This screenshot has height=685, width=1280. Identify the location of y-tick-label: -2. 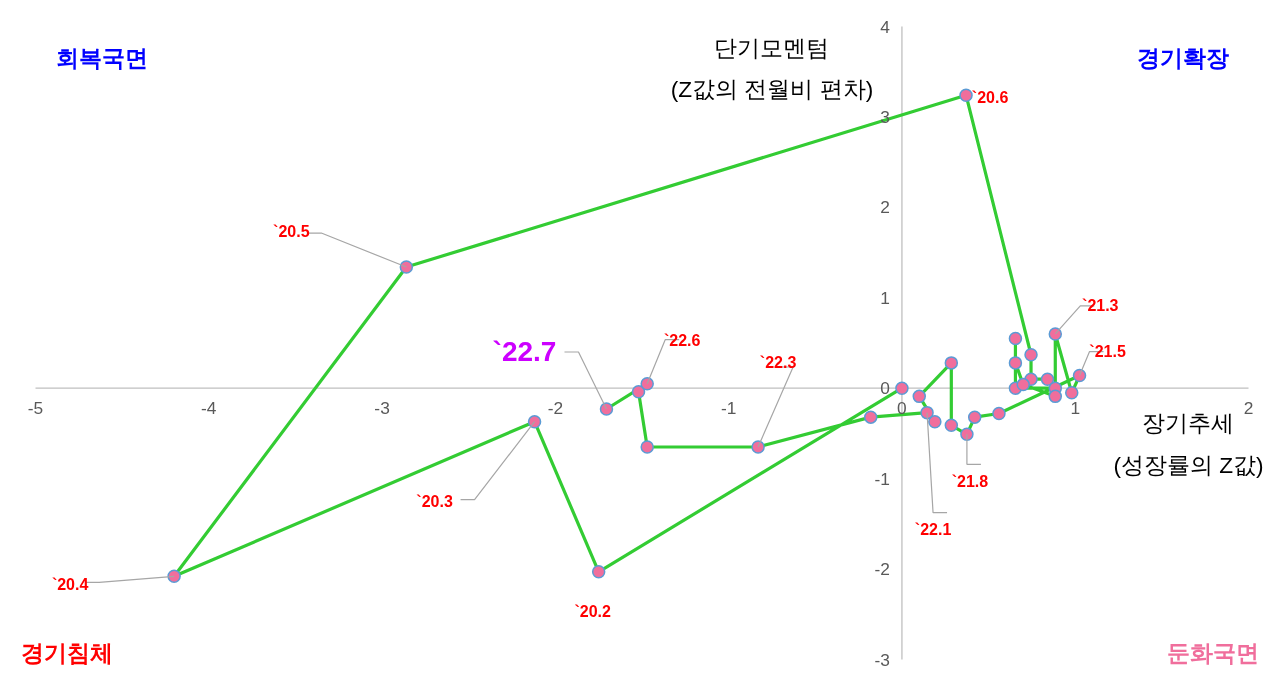
(882, 569).